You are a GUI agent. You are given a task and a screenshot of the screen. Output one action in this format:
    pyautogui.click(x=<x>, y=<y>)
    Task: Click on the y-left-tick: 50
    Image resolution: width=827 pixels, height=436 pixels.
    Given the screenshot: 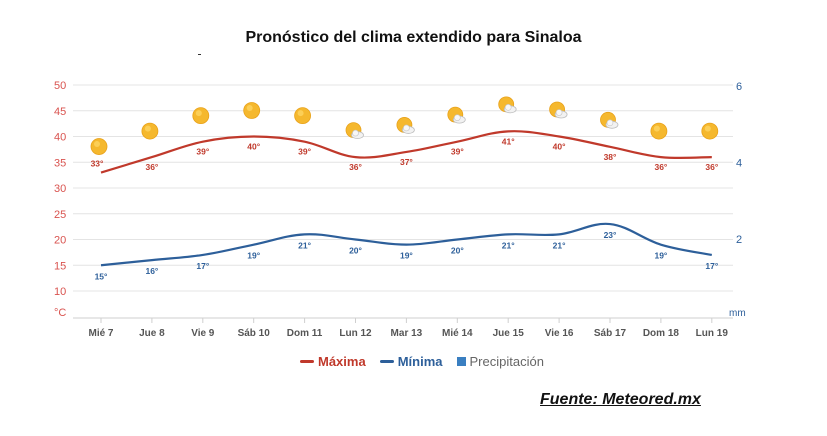 What is the action you would take?
    pyautogui.click(x=60, y=86)
    